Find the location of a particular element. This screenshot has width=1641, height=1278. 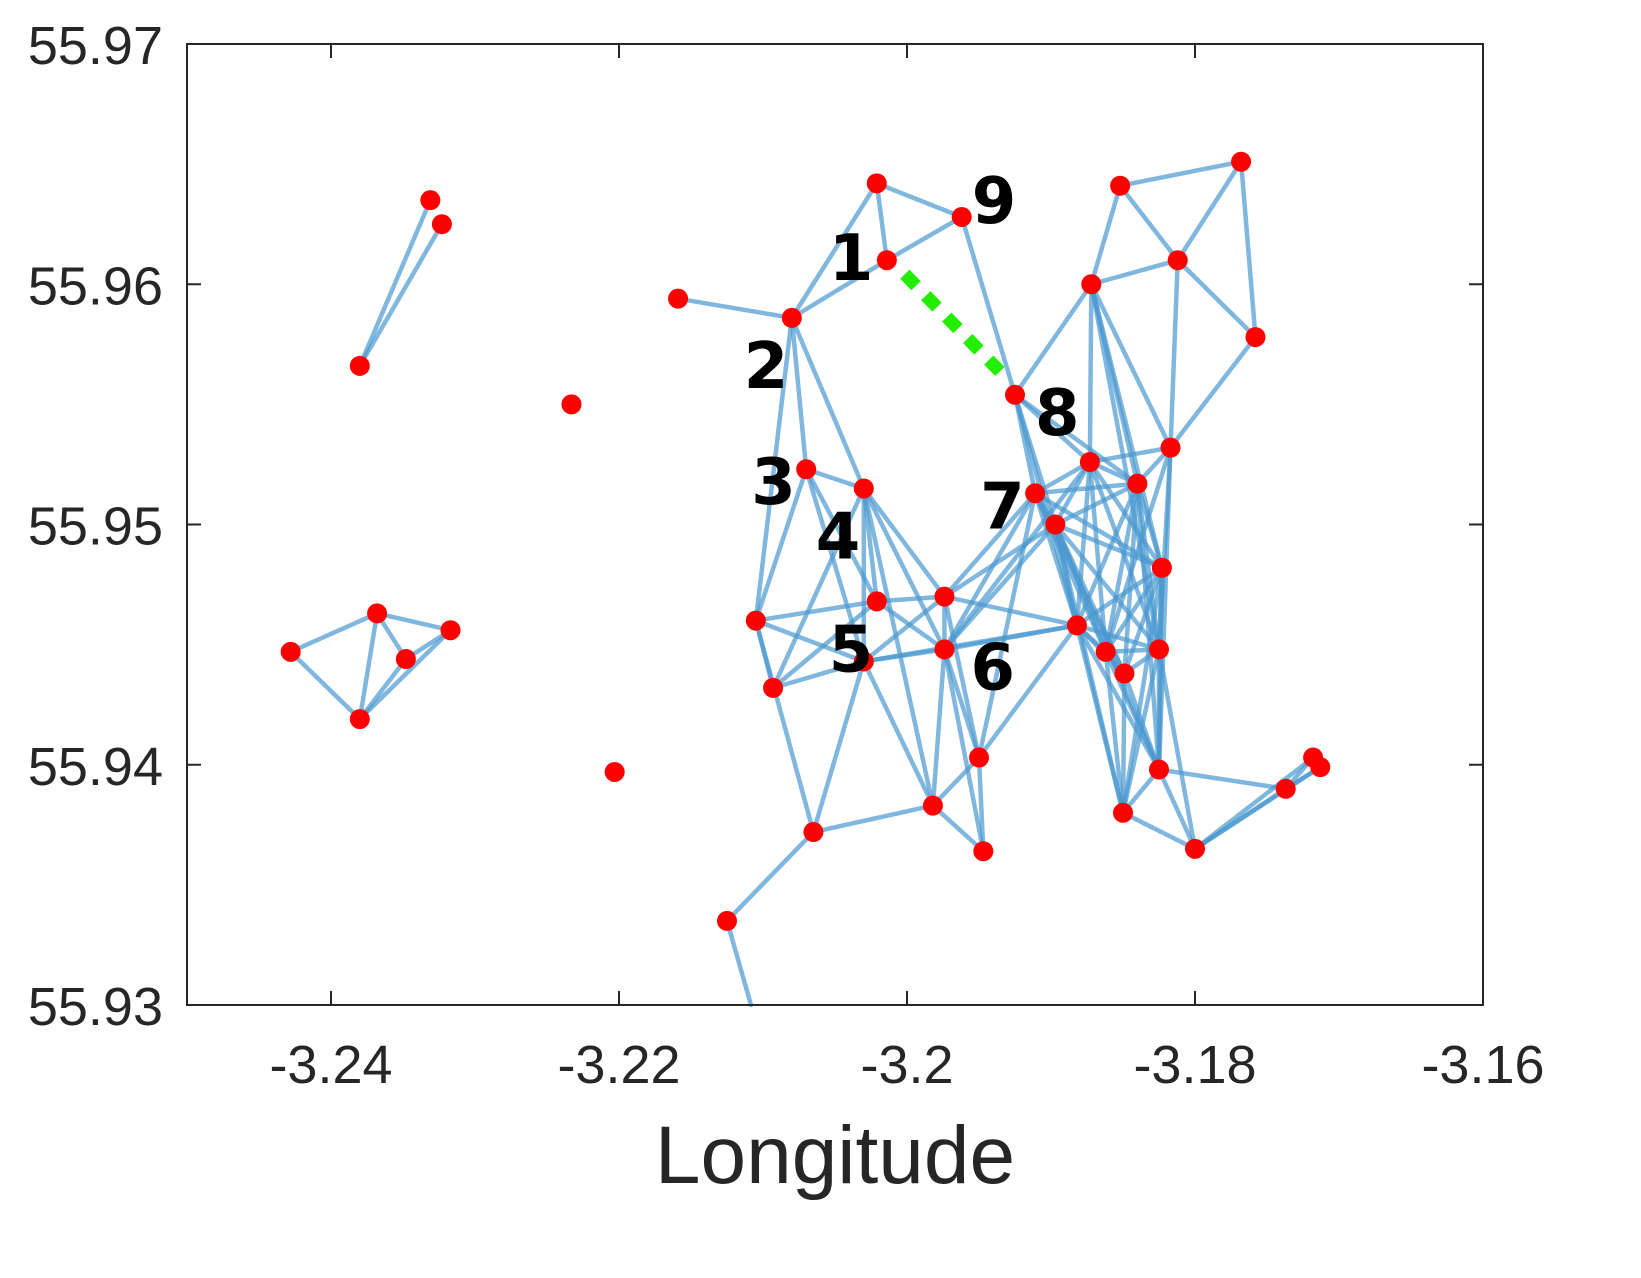

node-c1 is located at coordinates (876, 183).